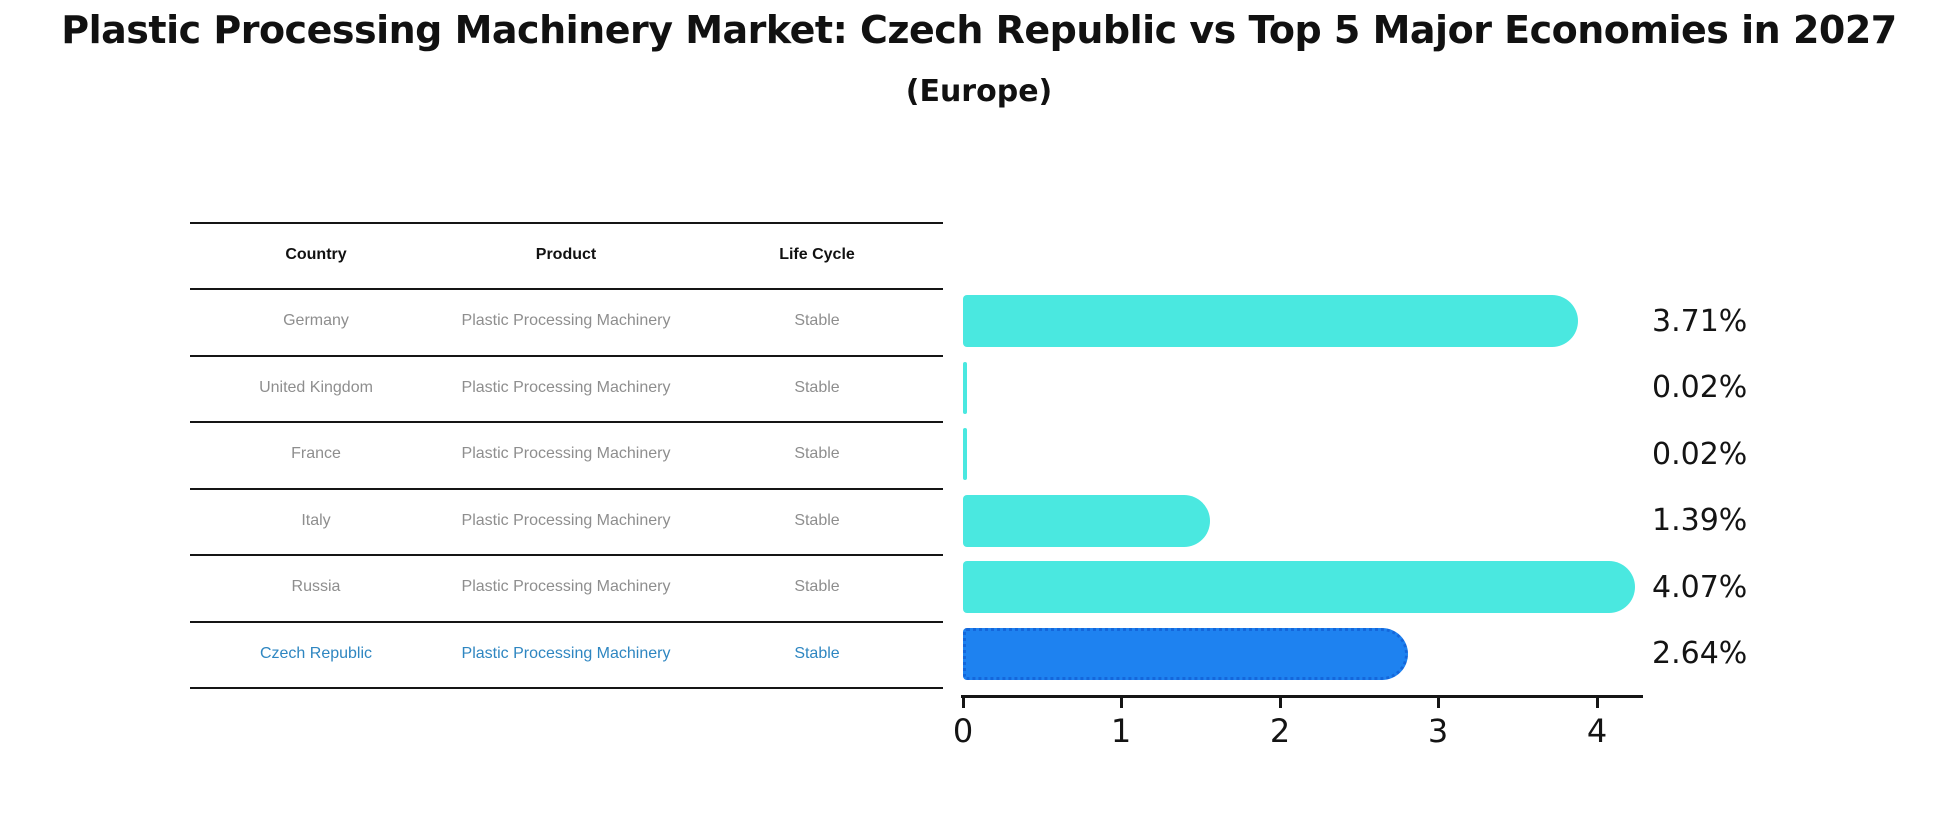 Image resolution: width=1958 pixels, height=823 pixels. What do you see at coordinates (1270, 321) in the screenshot?
I see `bar-germany` at bounding box center [1270, 321].